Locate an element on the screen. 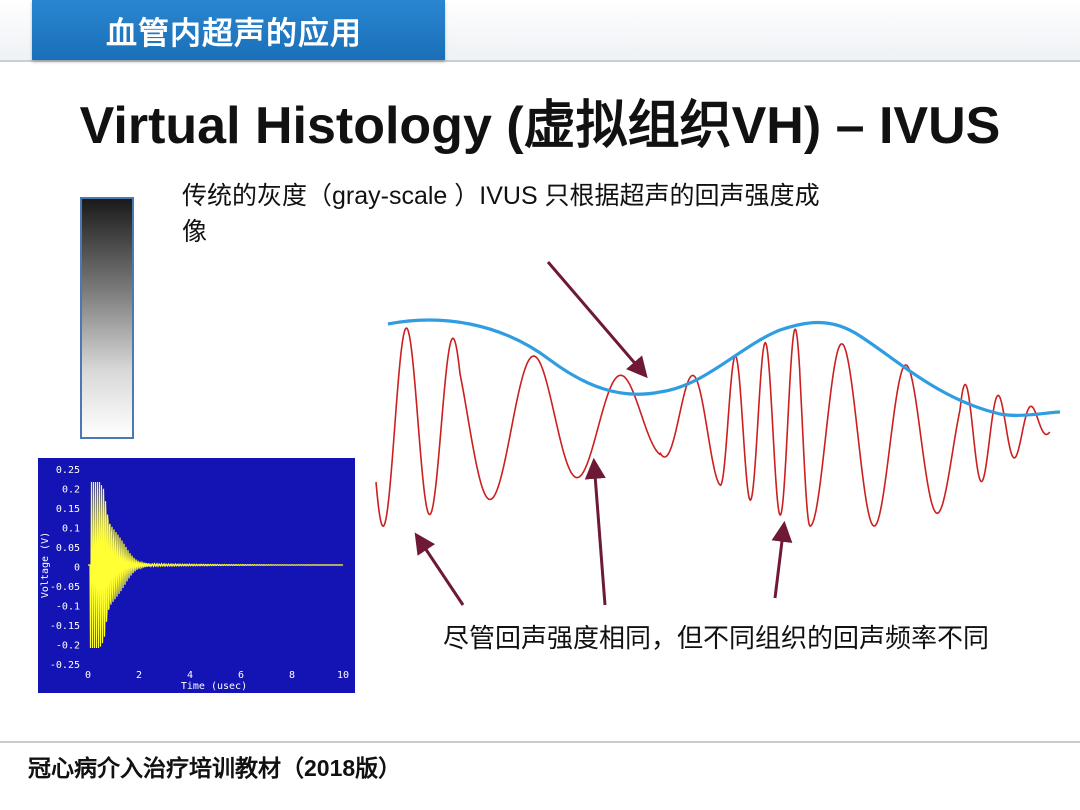 The height and width of the screenshot is (810, 1080). arrow-to-low-frequency is located at coordinates (439, 569).